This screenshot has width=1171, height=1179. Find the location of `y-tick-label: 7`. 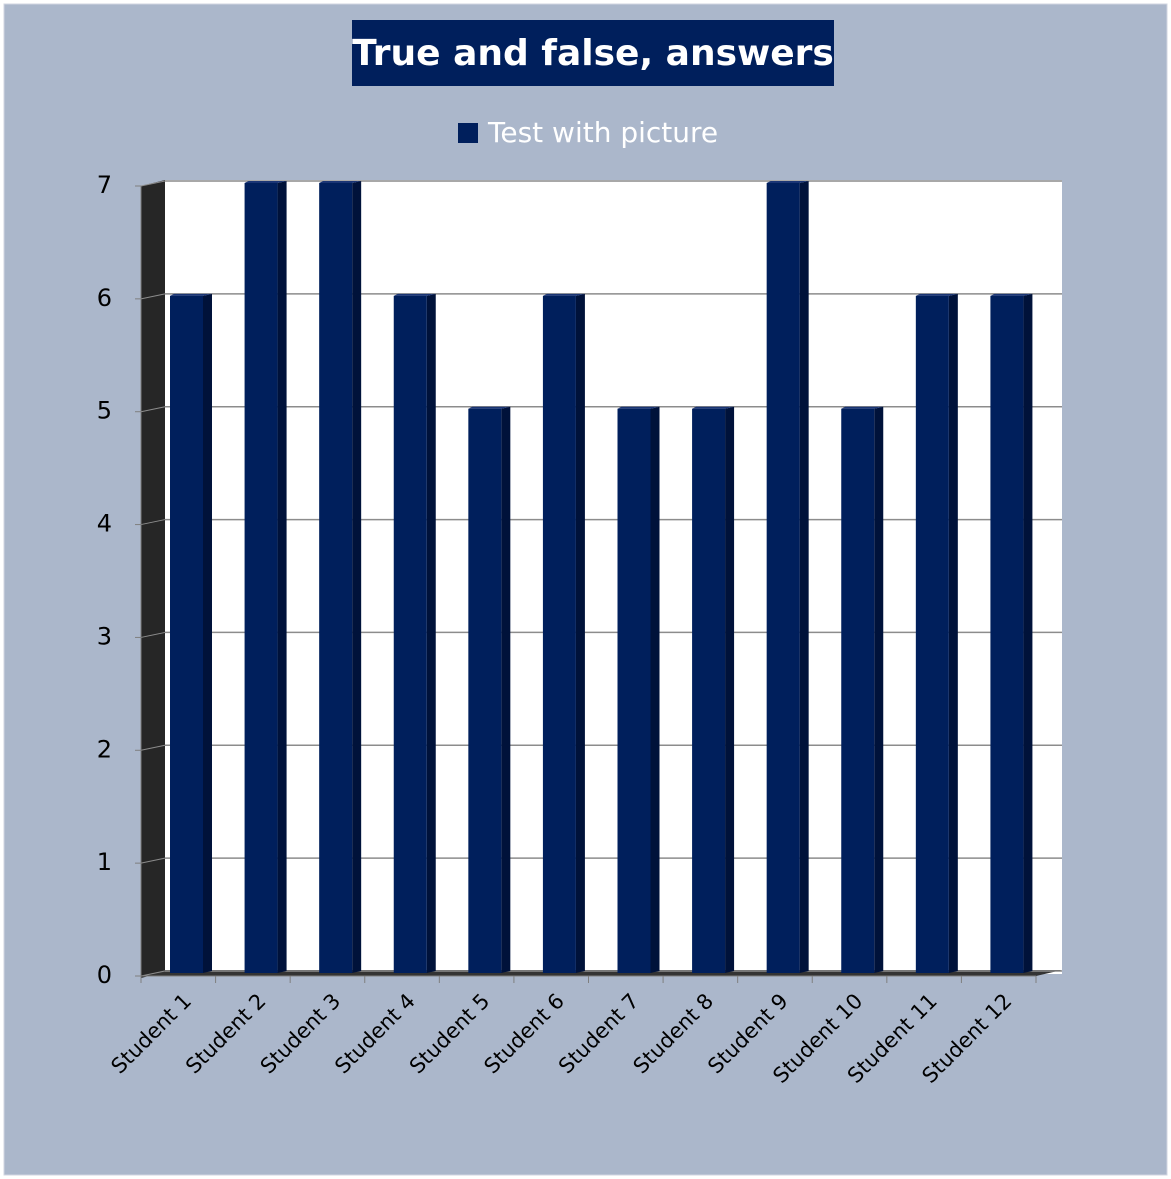

y-tick-label: 7 is located at coordinates (104, 185).